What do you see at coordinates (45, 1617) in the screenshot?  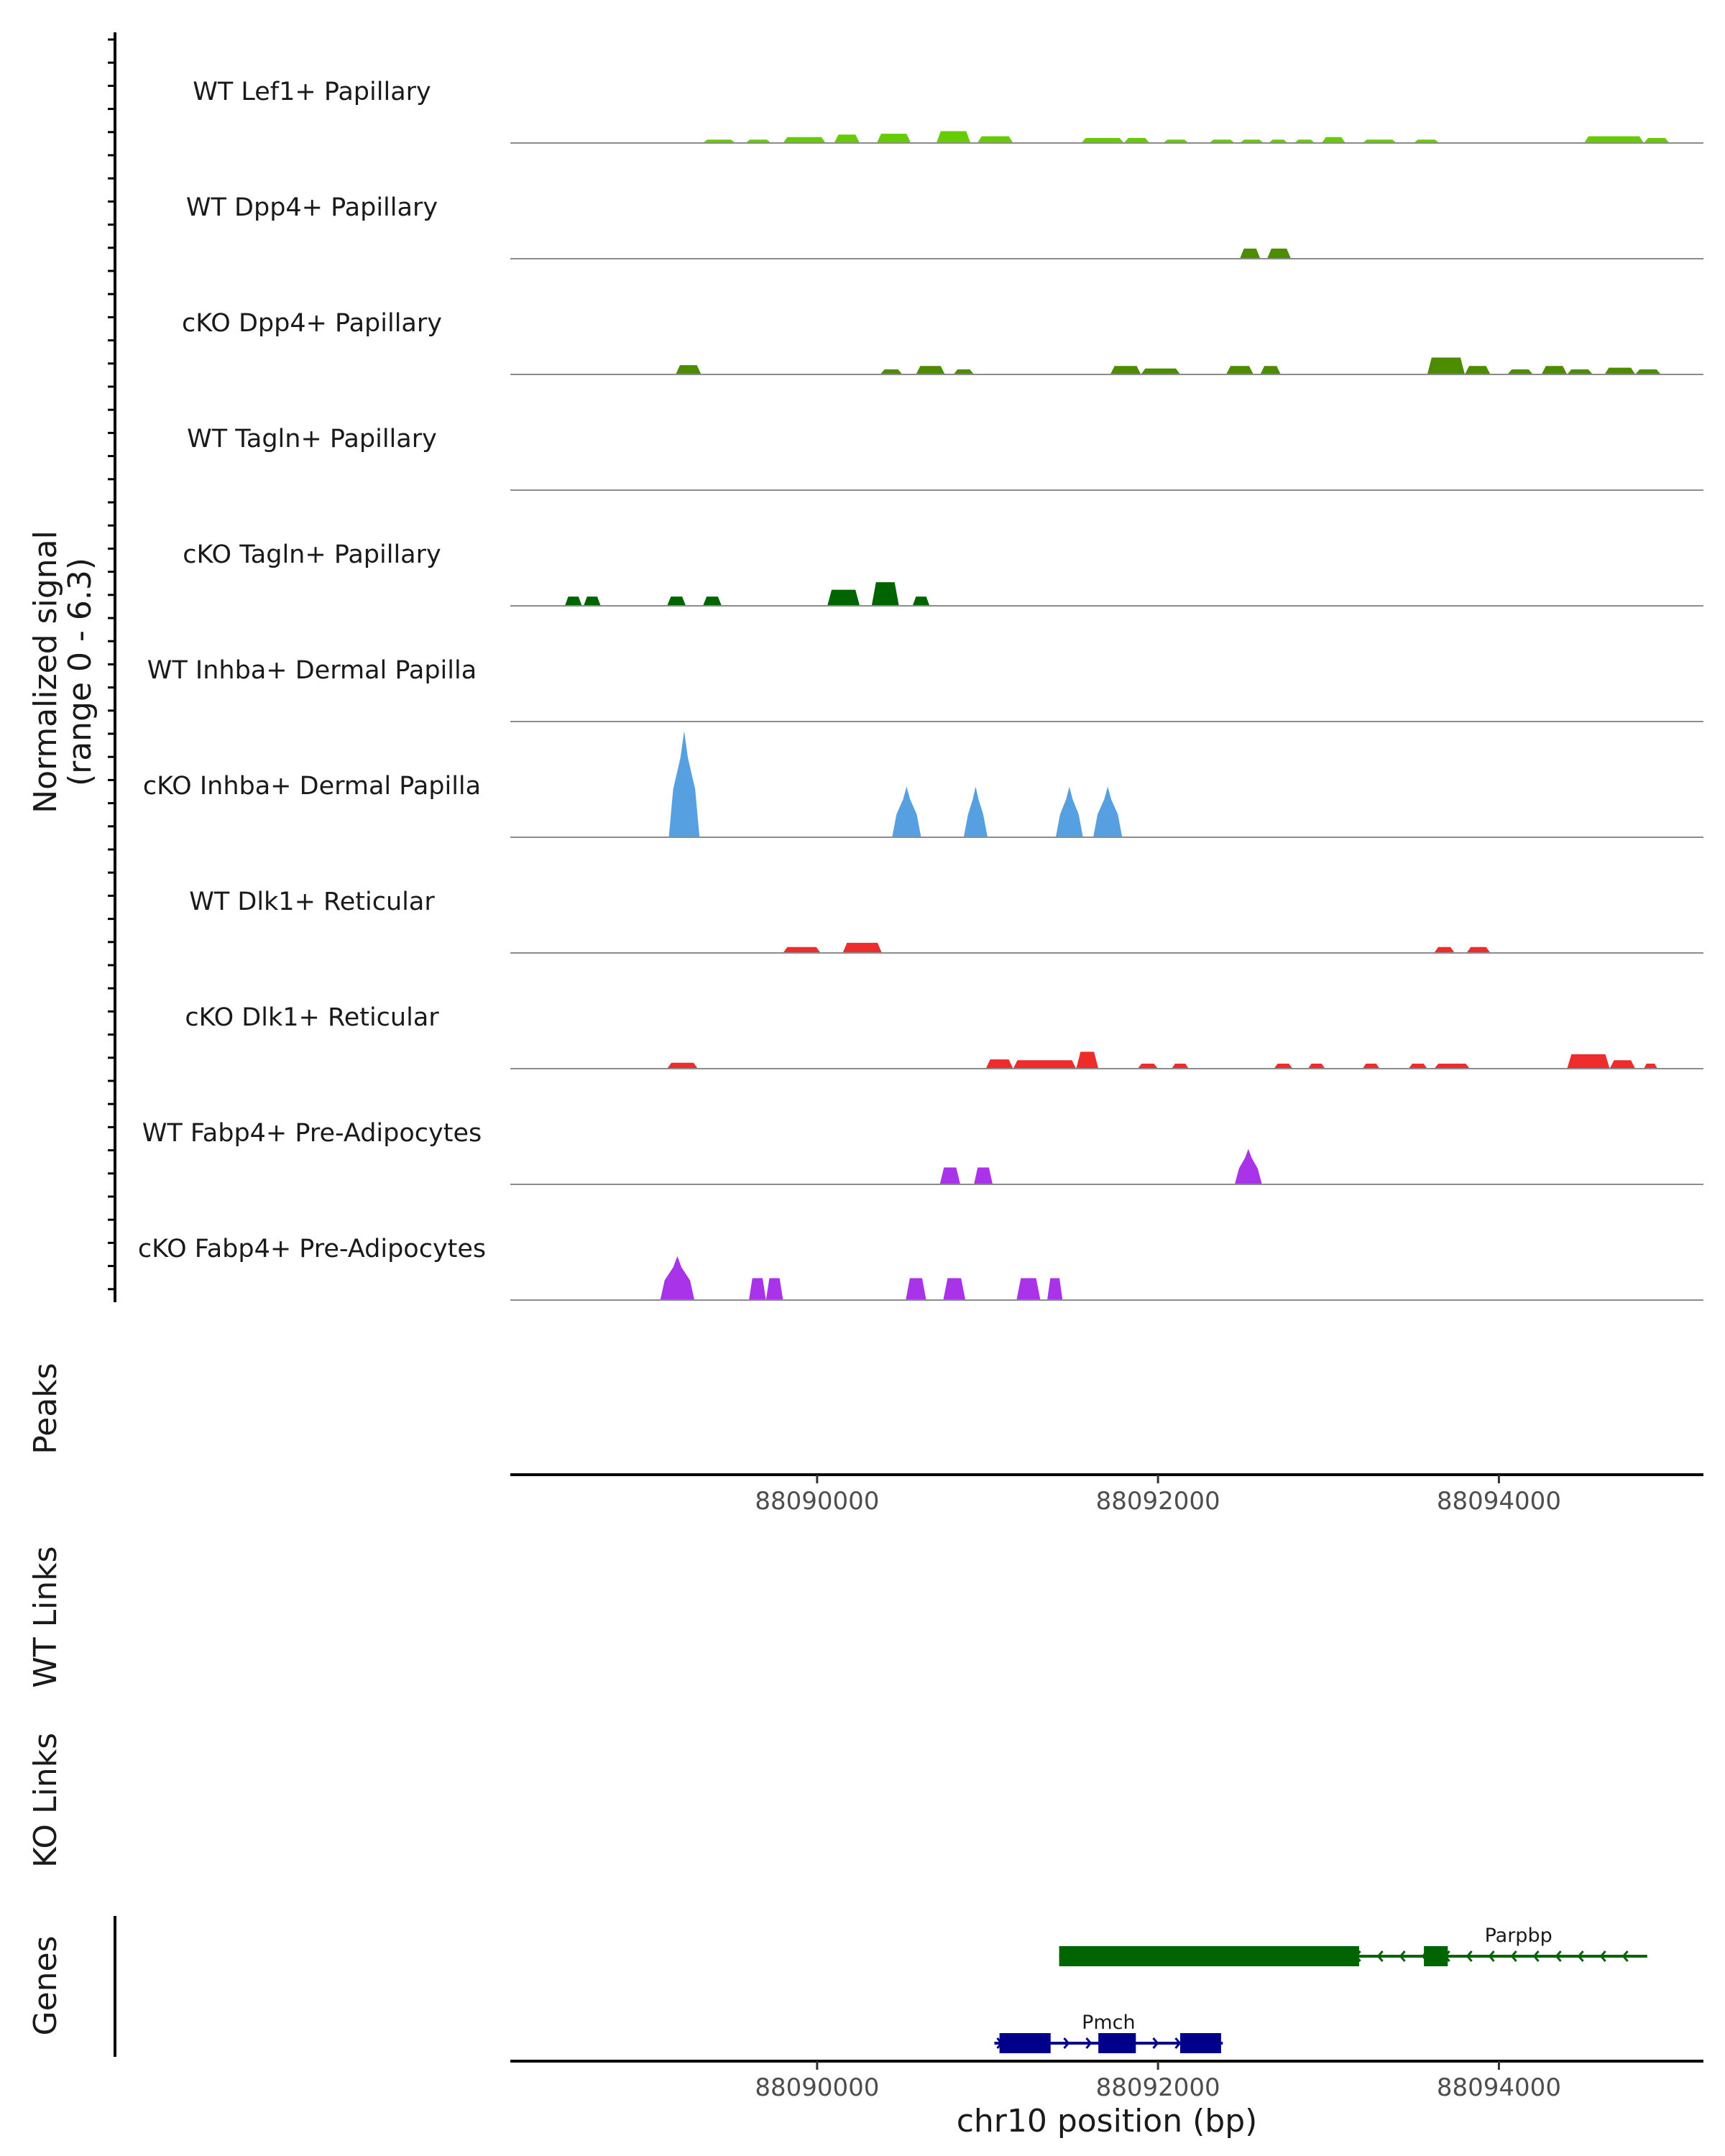 I see `wt-links-track-title: WT Links` at bounding box center [45, 1617].